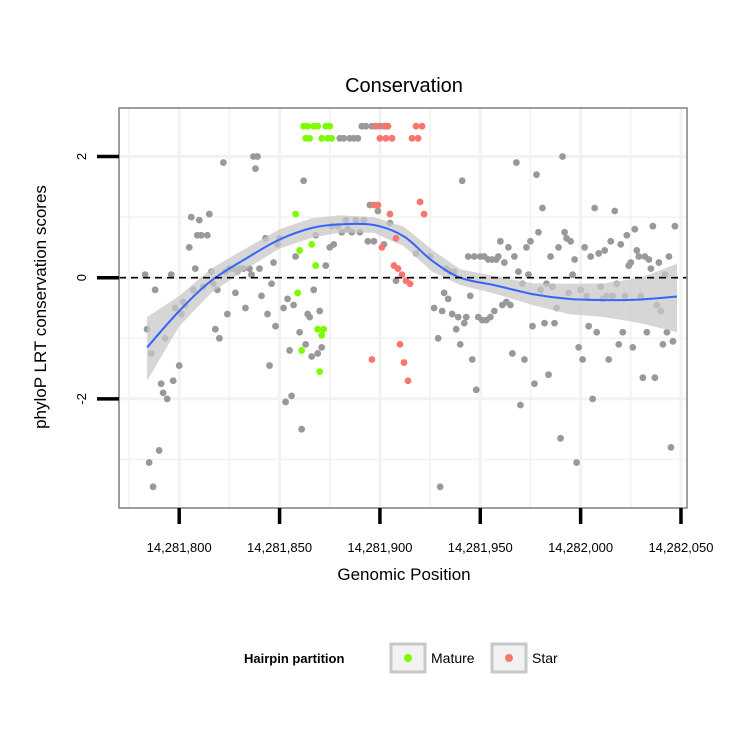  Describe the element at coordinates (81, 277) in the screenshot. I see `y-tick-label: 0` at that location.